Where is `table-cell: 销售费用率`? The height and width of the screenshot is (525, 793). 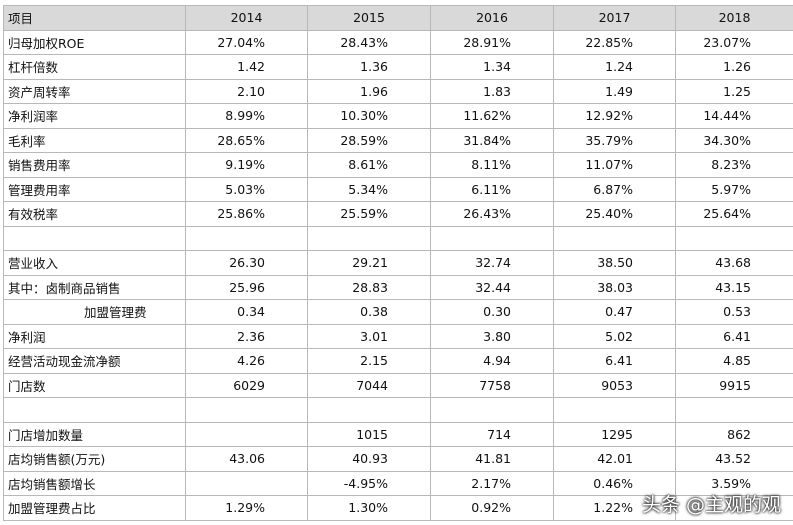
table-cell: 销售费用率 is located at coordinates (94, 165).